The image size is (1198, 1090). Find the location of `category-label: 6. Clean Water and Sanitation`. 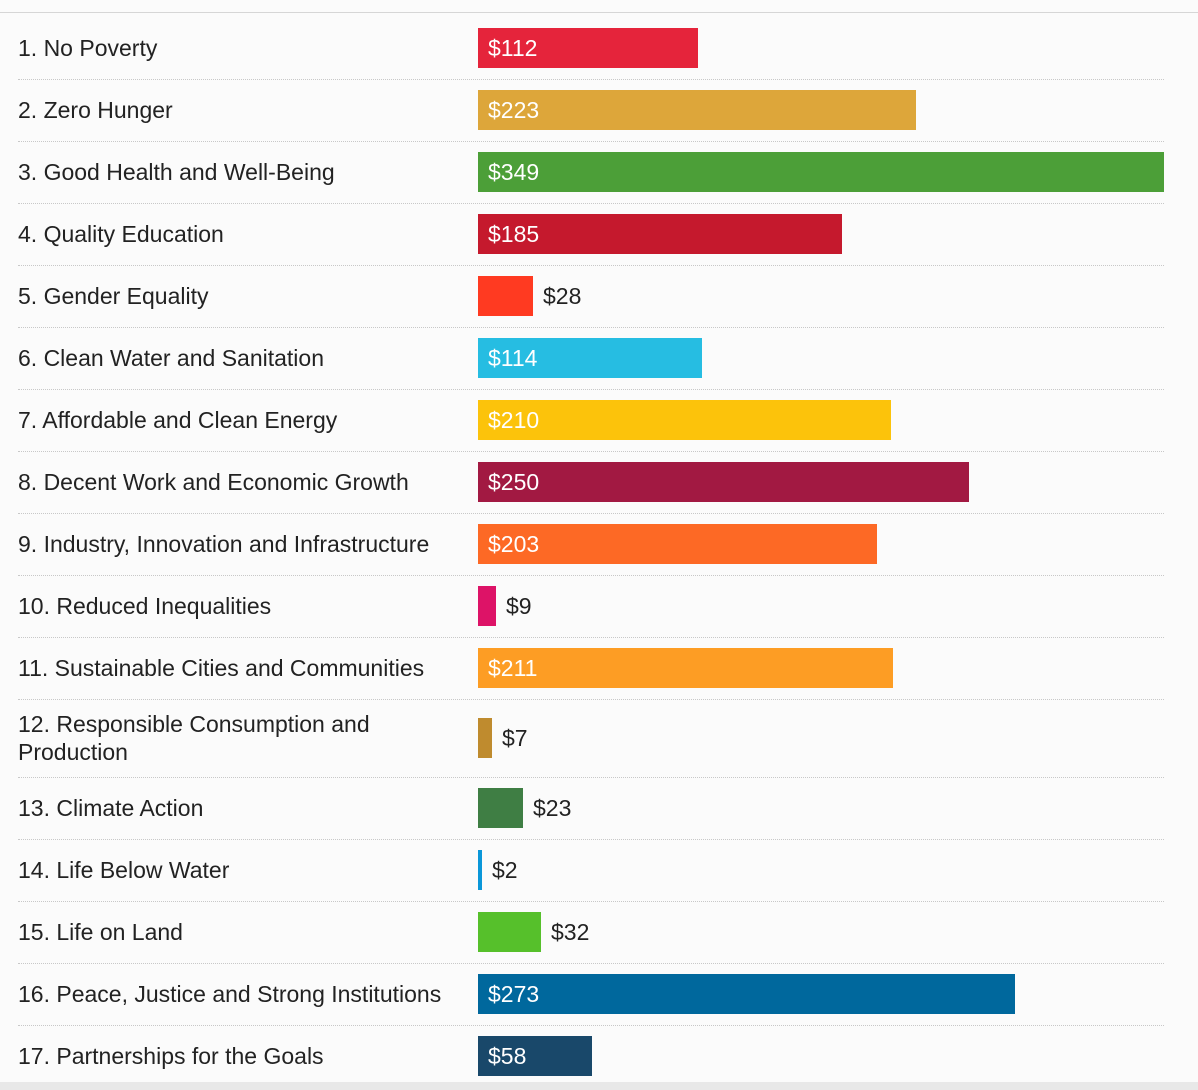

category-label: 6. Clean Water and Sanitation is located at coordinates (171, 358).